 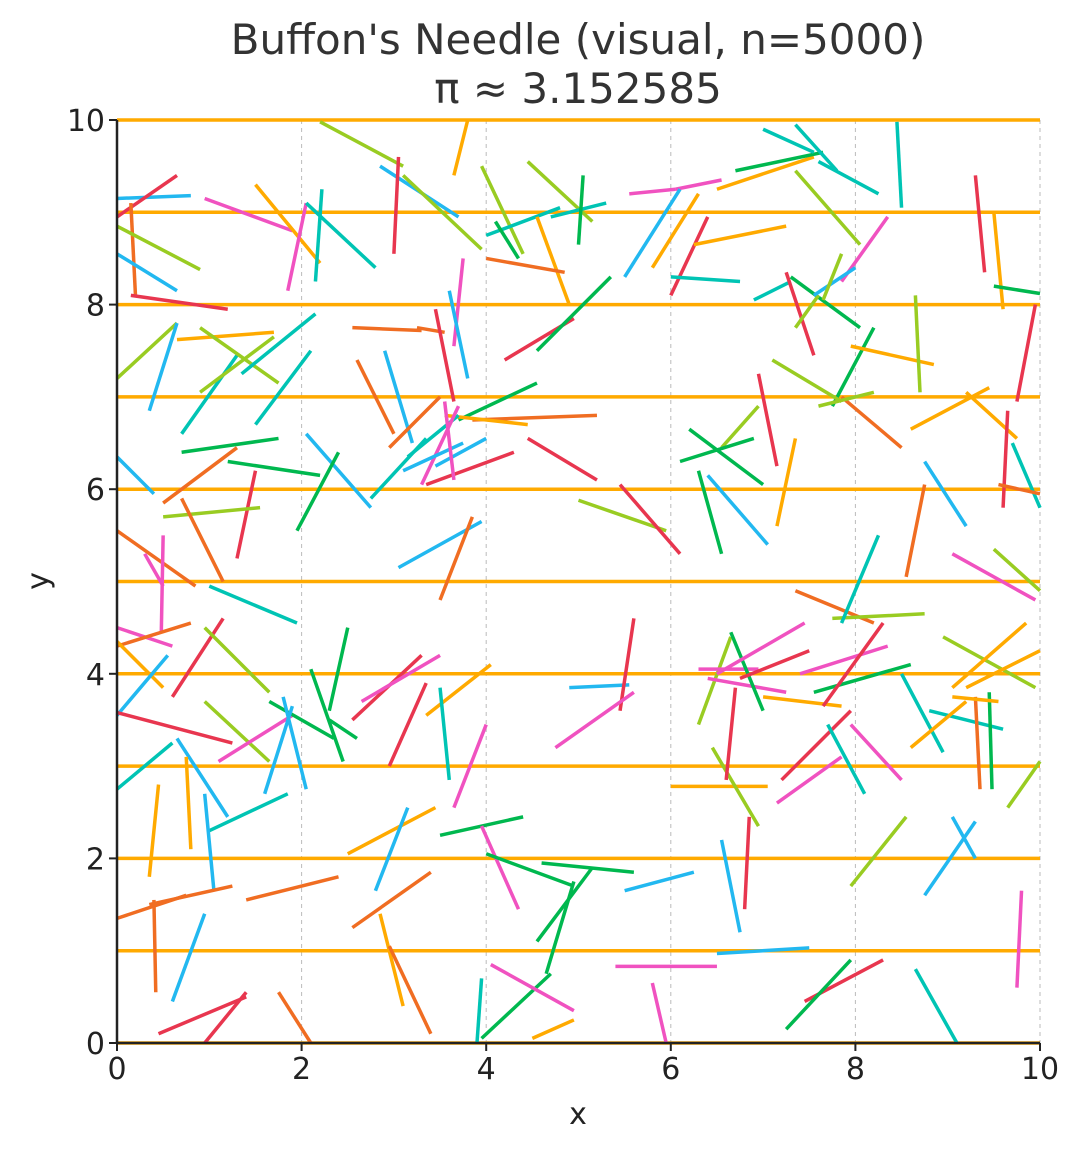 I want to click on x-tick-label: 10, so click(x=1040, y=1069).